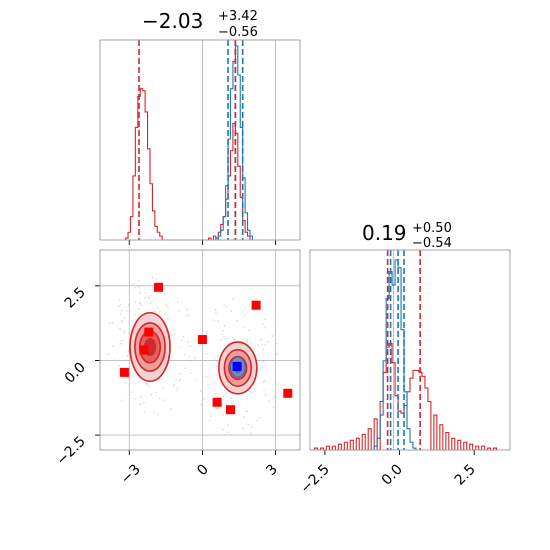 This screenshot has height=550, width=550. I want to click on bottom-right-title-sub: −0.54, so click(432, 243).